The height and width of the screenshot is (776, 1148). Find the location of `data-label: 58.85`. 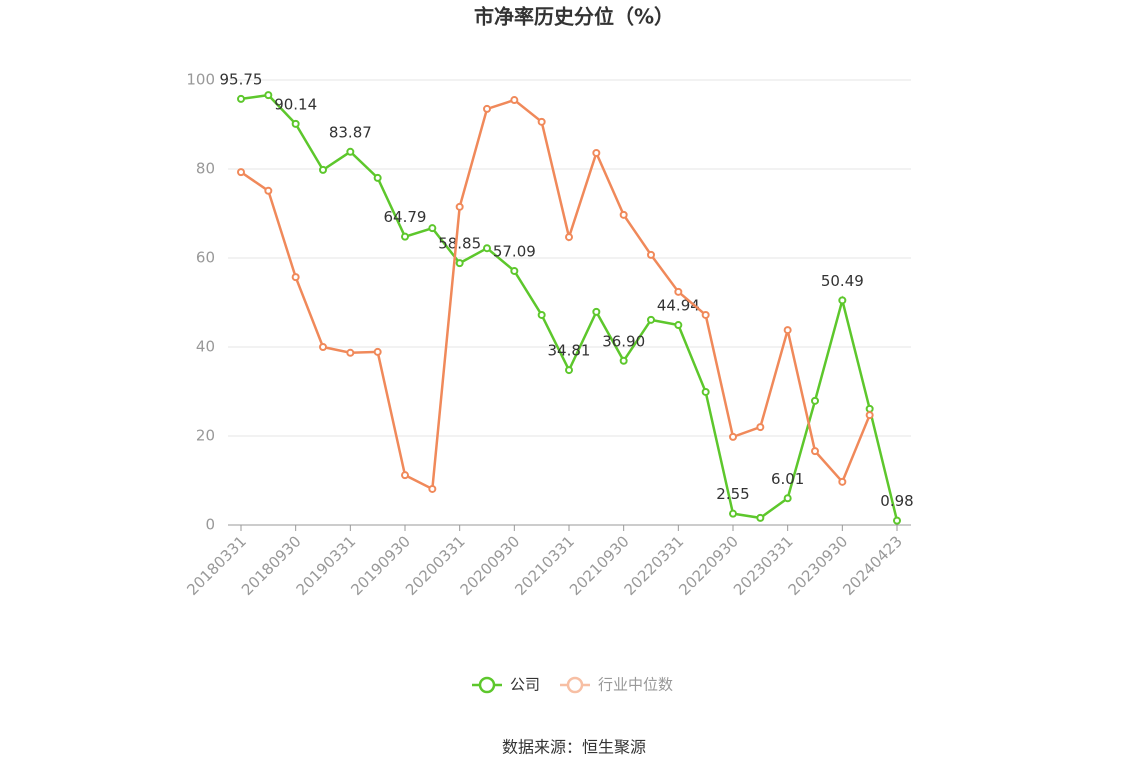

data-label: 58.85 is located at coordinates (459, 244).